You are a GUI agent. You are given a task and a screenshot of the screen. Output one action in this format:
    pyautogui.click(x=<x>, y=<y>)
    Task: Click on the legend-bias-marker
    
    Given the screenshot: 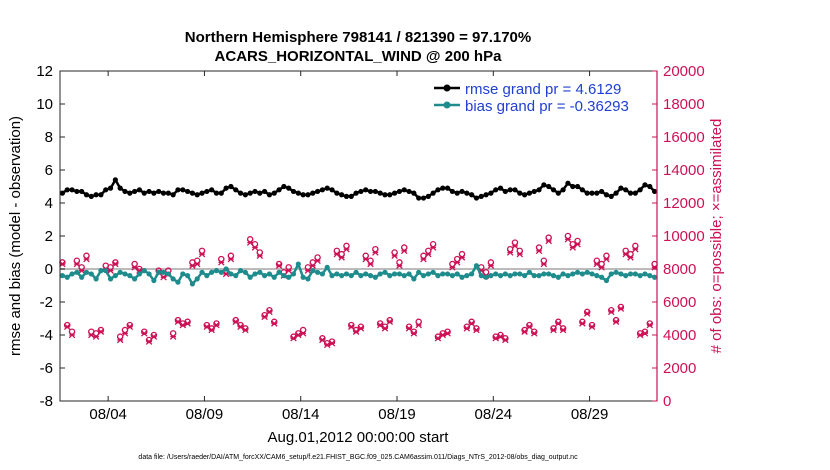 What is the action you would take?
    pyautogui.click(x=447, y=105)
    